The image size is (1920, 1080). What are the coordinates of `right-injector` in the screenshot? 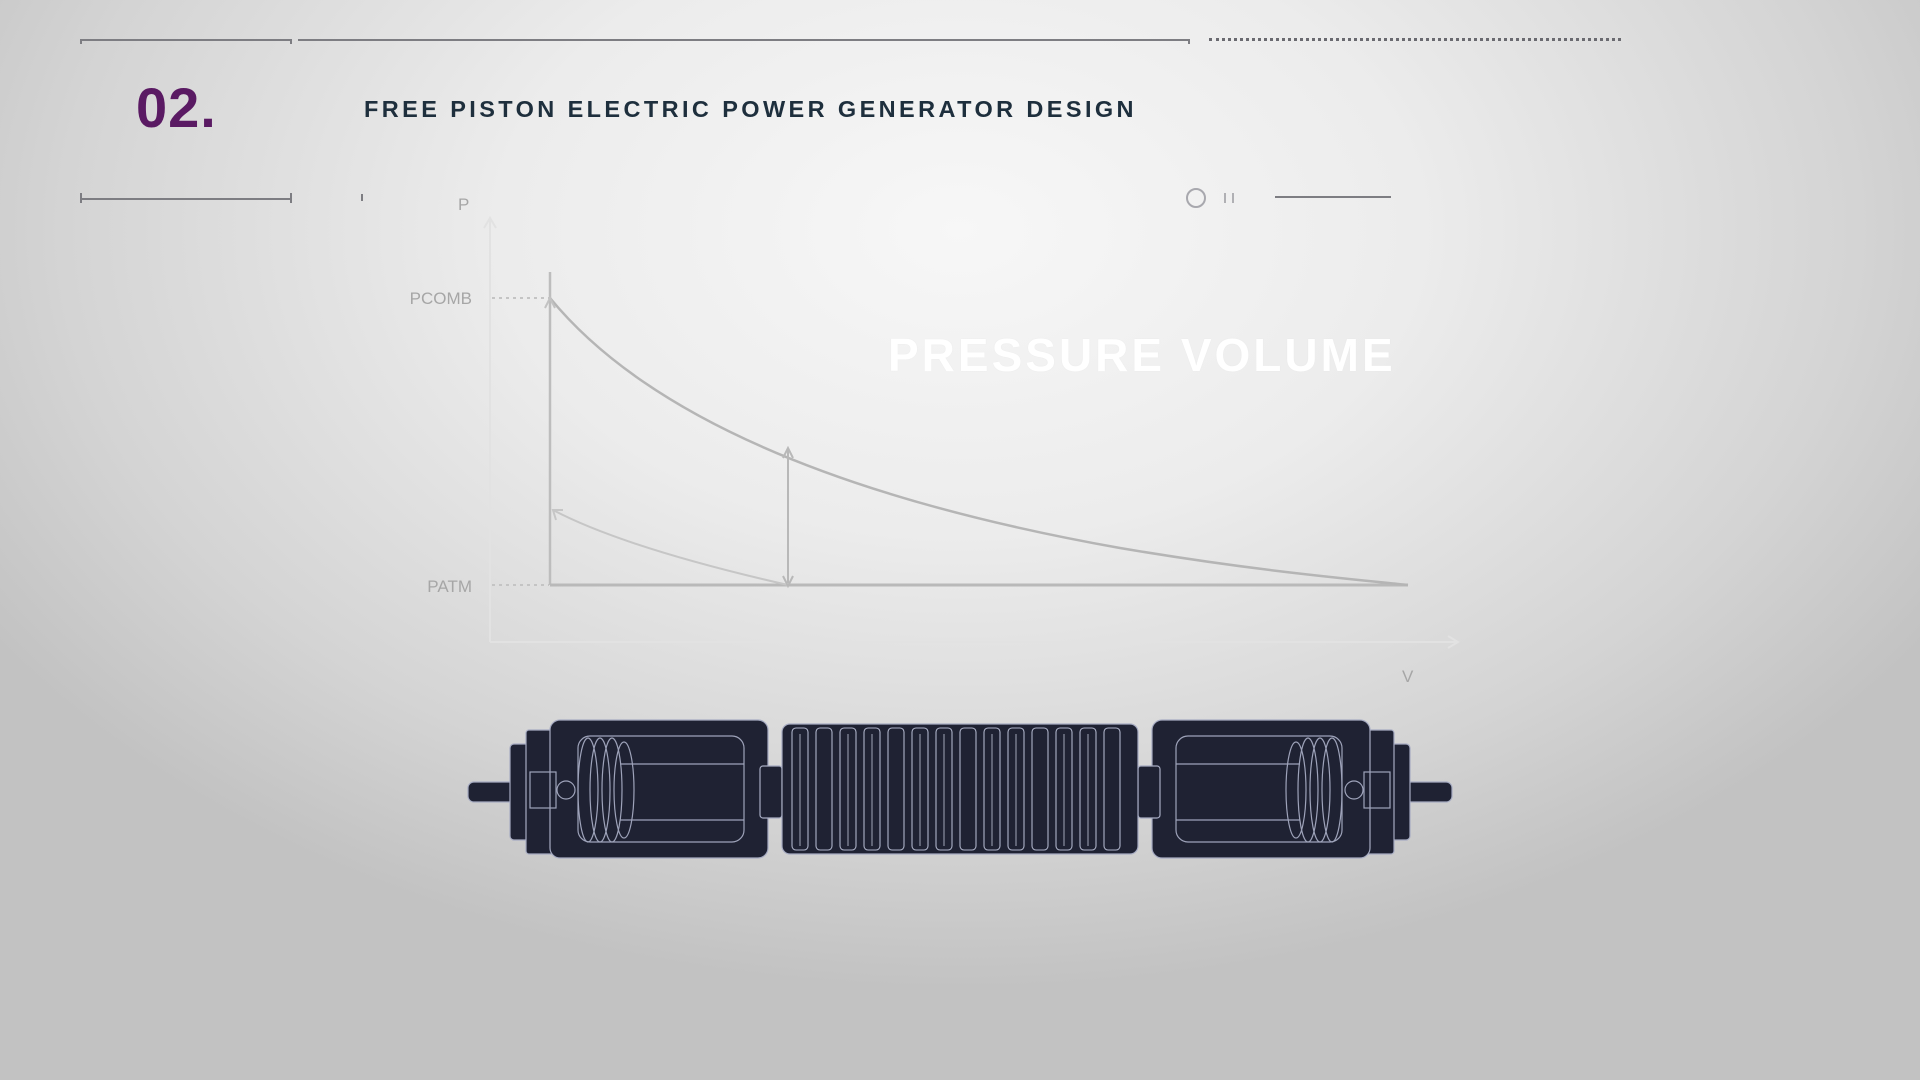 It's located at (1377, 790).